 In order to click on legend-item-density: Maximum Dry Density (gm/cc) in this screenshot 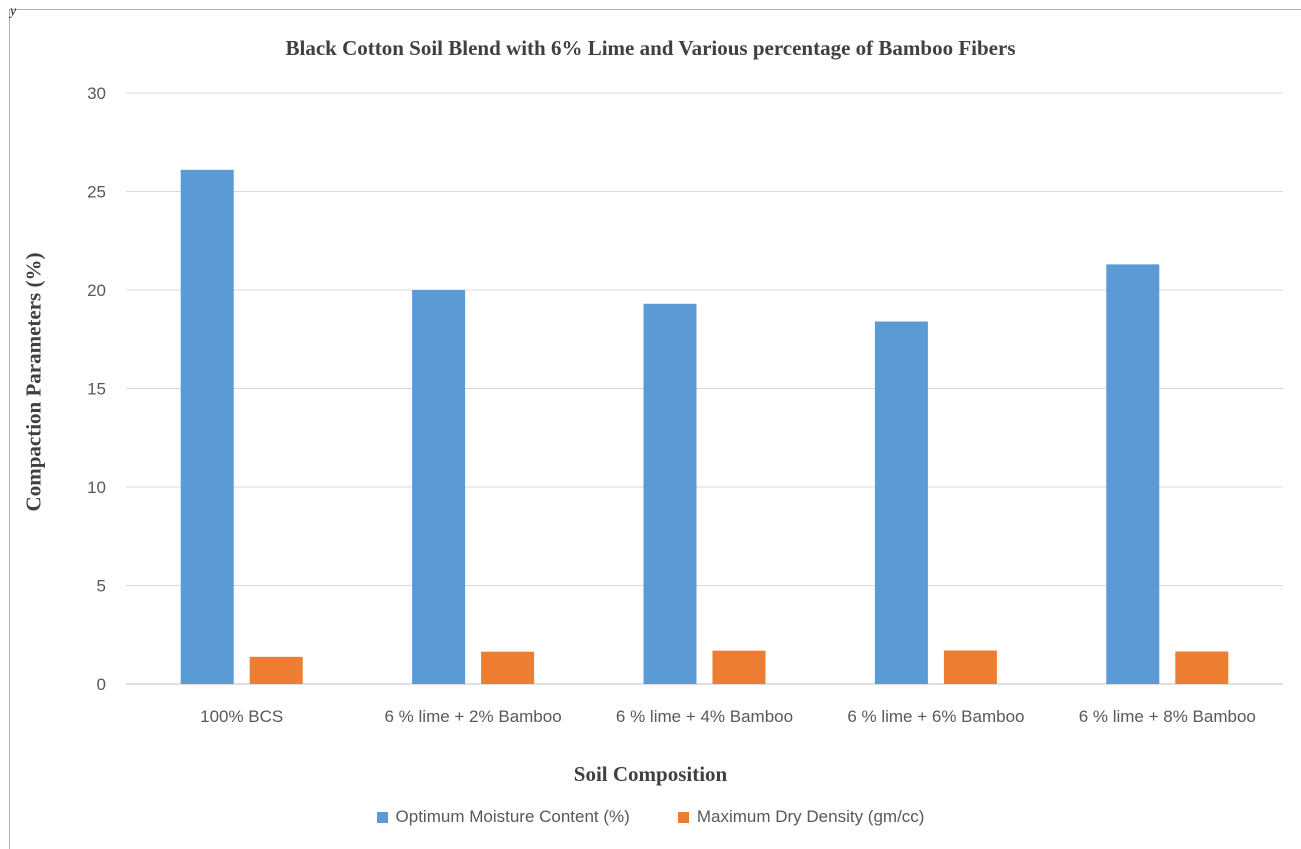, I will do `click(801, 817)`.